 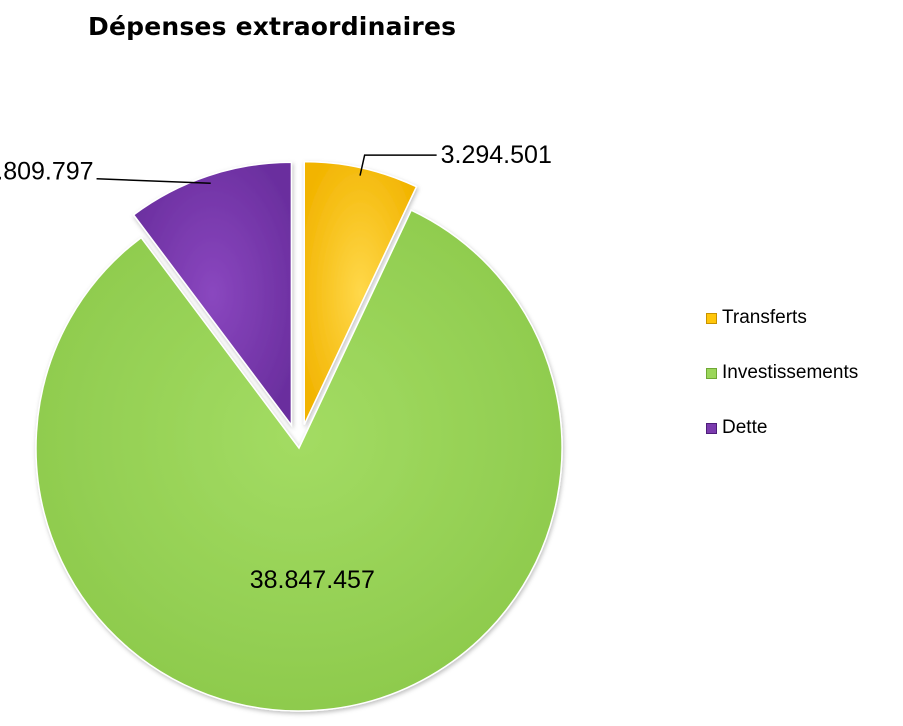 I want to click on legend-item-transferts: Transferts, so click(x=782, y=318).